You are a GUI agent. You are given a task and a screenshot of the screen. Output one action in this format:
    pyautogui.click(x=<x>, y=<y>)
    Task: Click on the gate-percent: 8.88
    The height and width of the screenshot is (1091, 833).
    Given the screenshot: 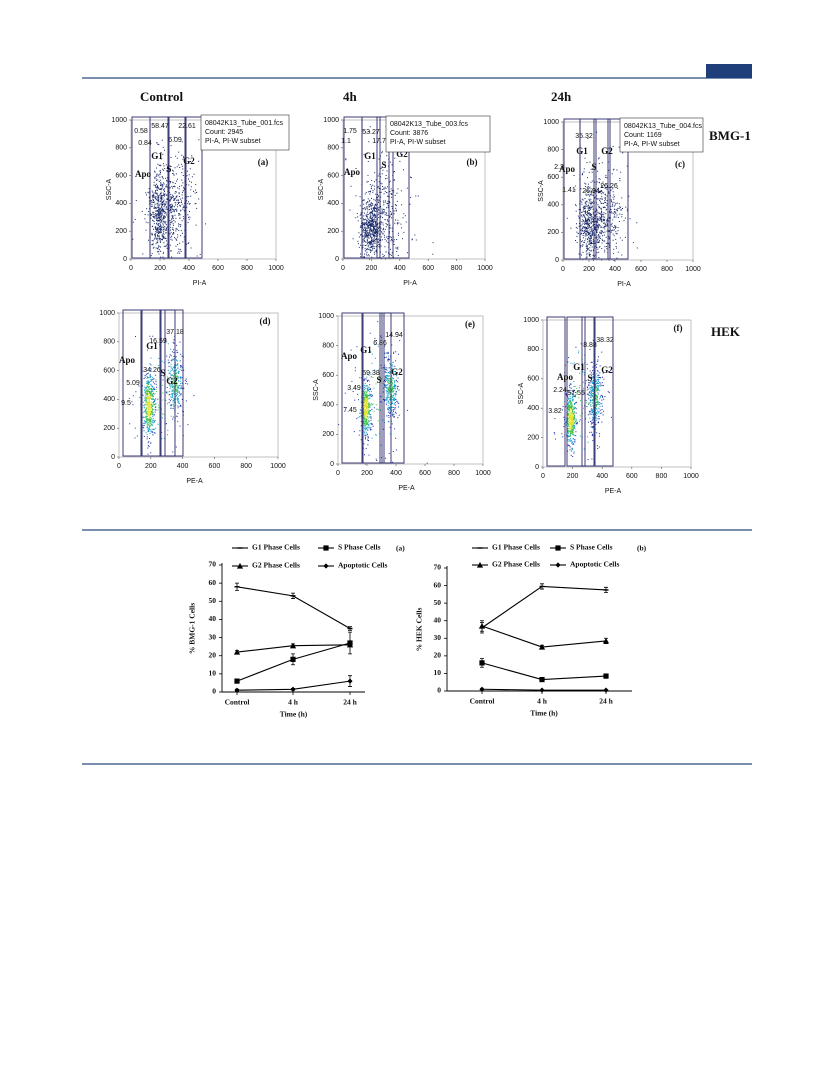 What is the action you would take?
    pyautogui.click(x=590, y=345)
    